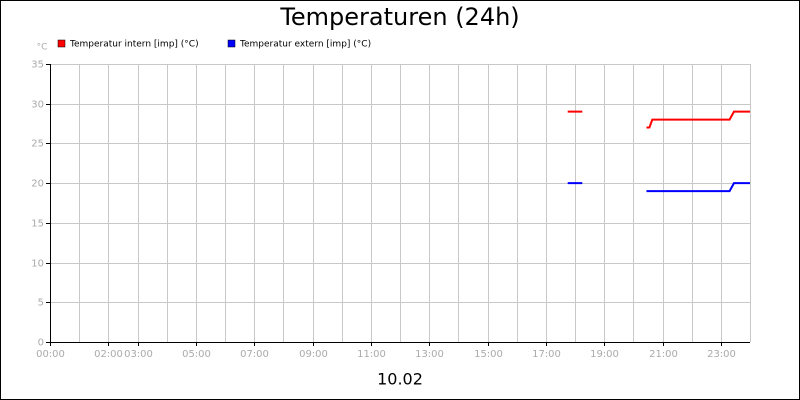 The width and height of the screenshot is (800, 400). Describe the element at coordinates (604, 354) in the screenshot. I see `x-tick-label: 19:00` at that location.